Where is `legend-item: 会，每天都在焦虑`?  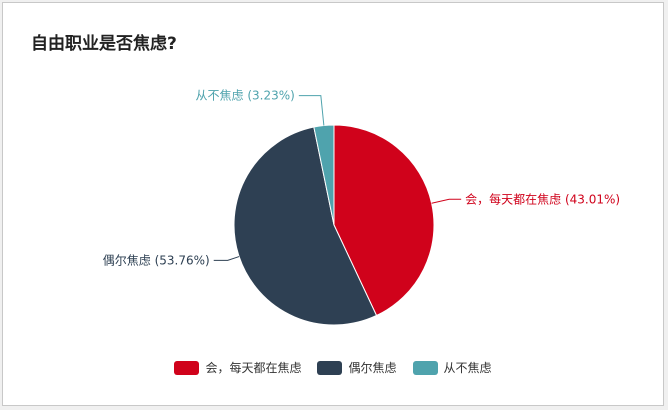
legend-item: 会，每天都在焦虑 is located at coordinates (237, 367).